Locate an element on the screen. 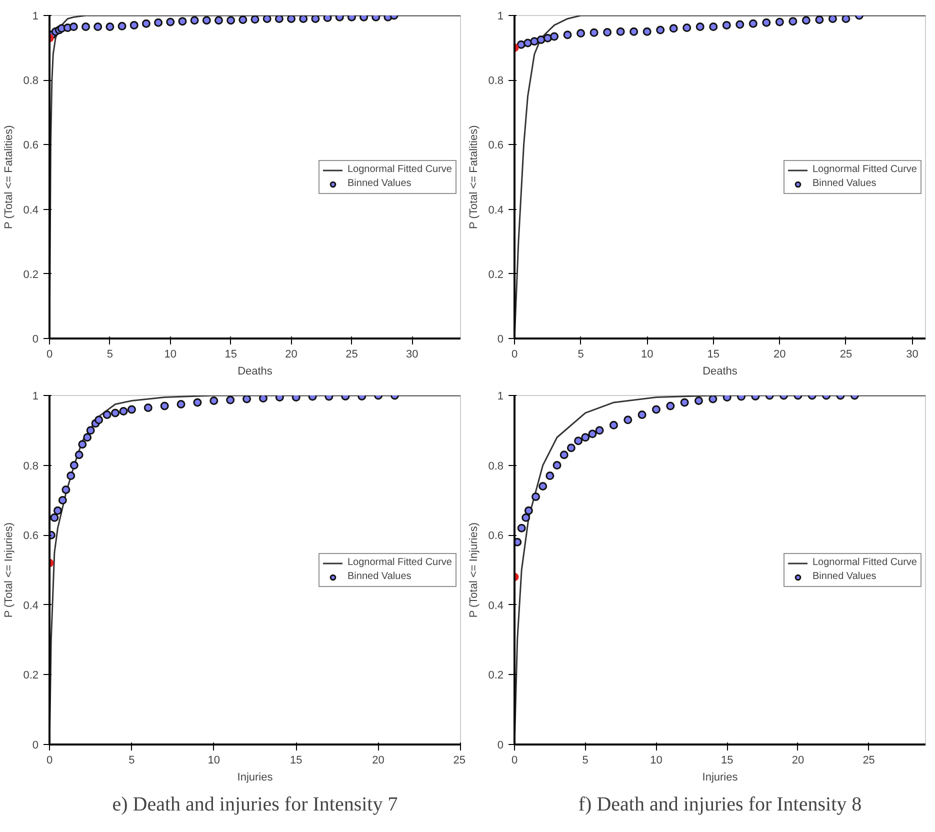 This screenshot has width=935, height=832. text: f) Death and injuries for Intensity 8 is located at coordinates (720, 805).